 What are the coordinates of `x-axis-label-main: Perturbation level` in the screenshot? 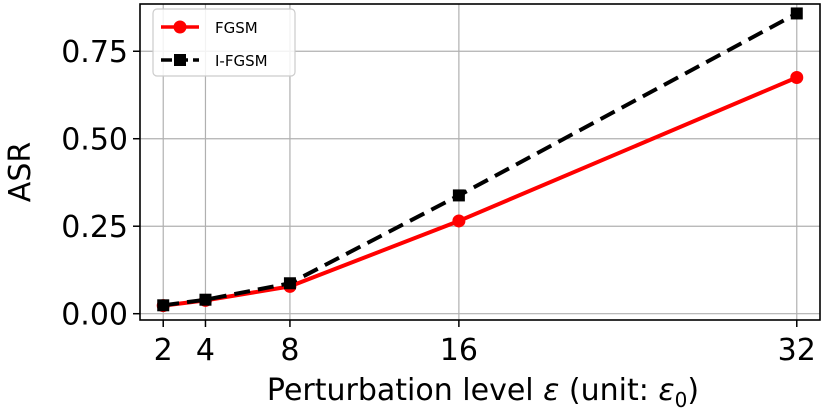 It's located at (405, 390).